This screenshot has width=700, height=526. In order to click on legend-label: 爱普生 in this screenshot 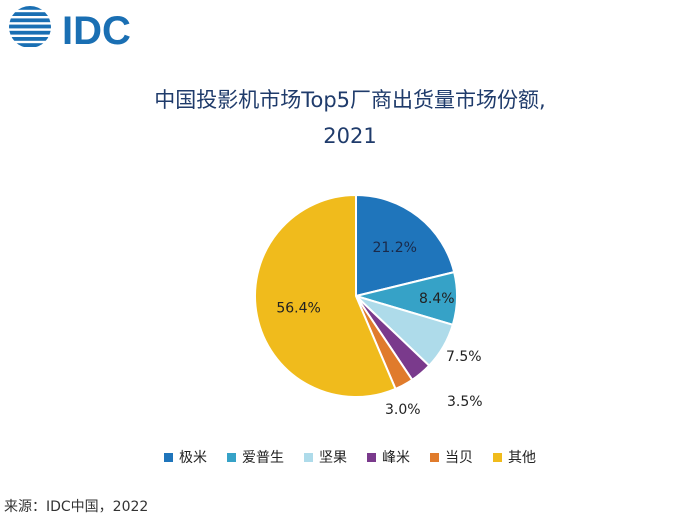, I will do `click(263, 458)`.